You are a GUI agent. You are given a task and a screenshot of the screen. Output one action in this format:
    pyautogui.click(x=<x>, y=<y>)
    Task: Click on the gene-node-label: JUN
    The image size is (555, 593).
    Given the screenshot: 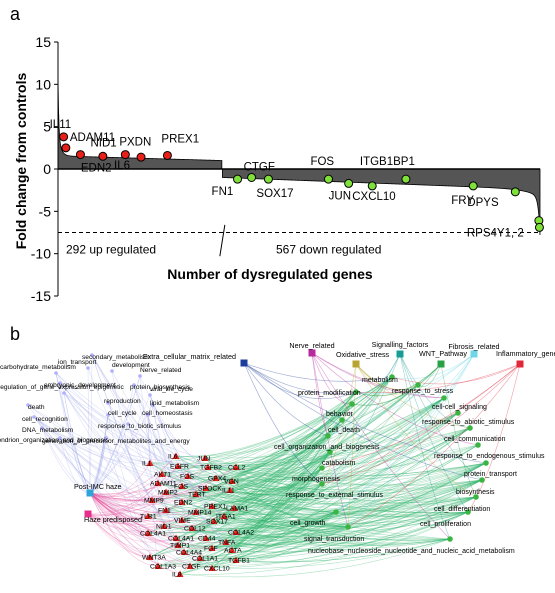 What is the action you would take?
    pyautogui.click(x=203, y=459)
    